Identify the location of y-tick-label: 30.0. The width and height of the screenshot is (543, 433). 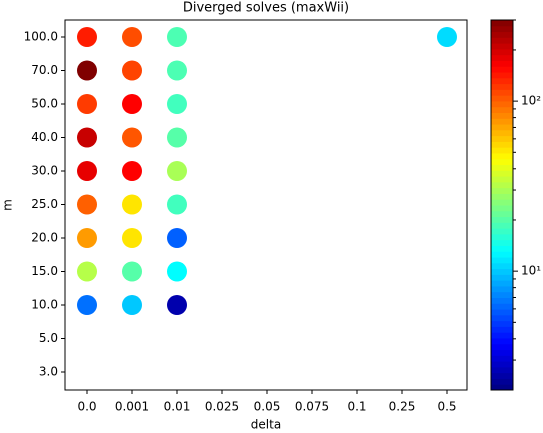
(44, 171).